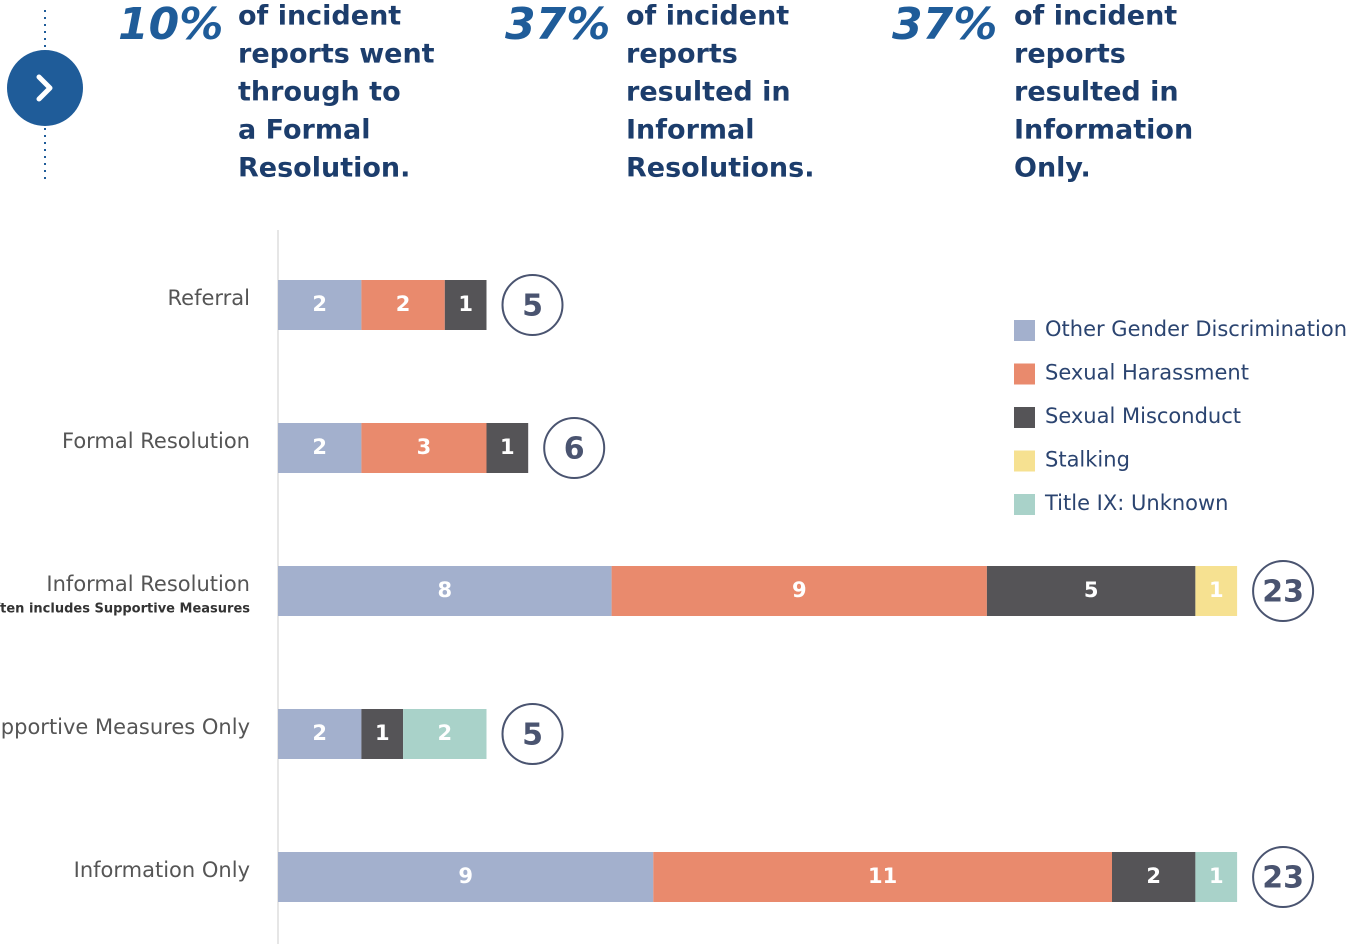  I want to click on stat-text: Only., so click(1052, 168).